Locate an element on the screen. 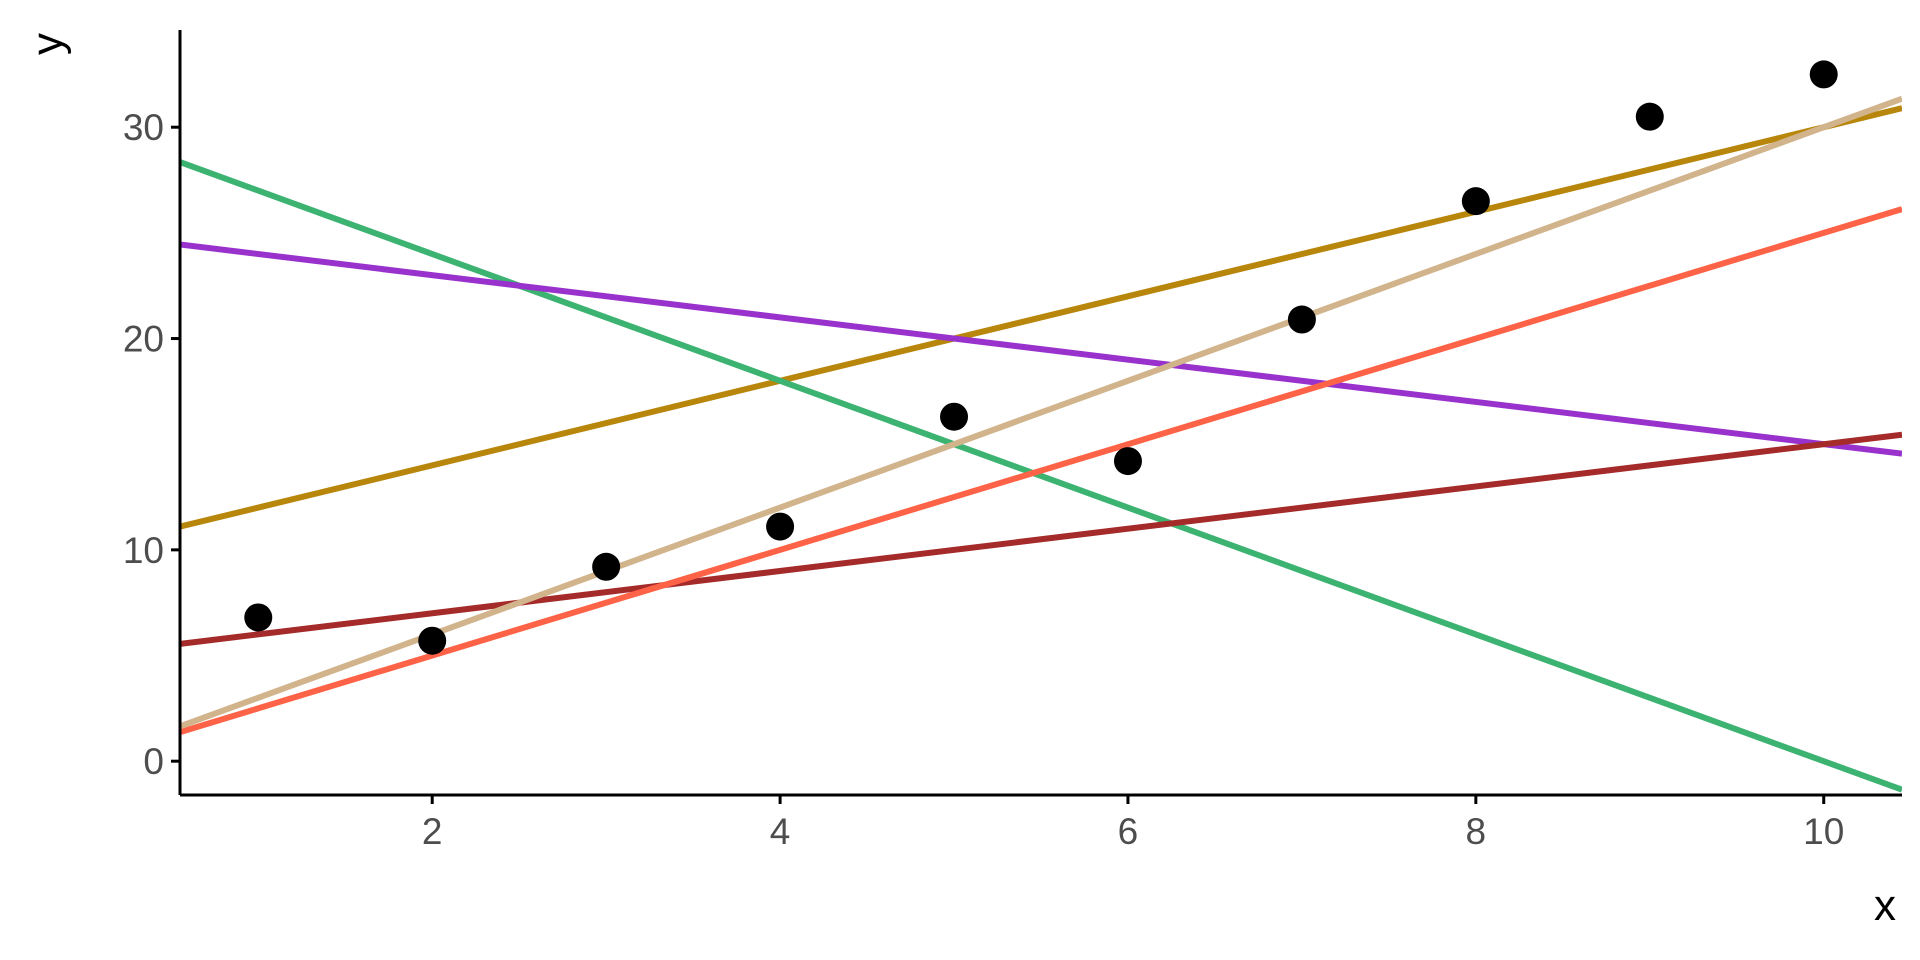  y-tick-label: 0 is located at coordinates (153, 761).